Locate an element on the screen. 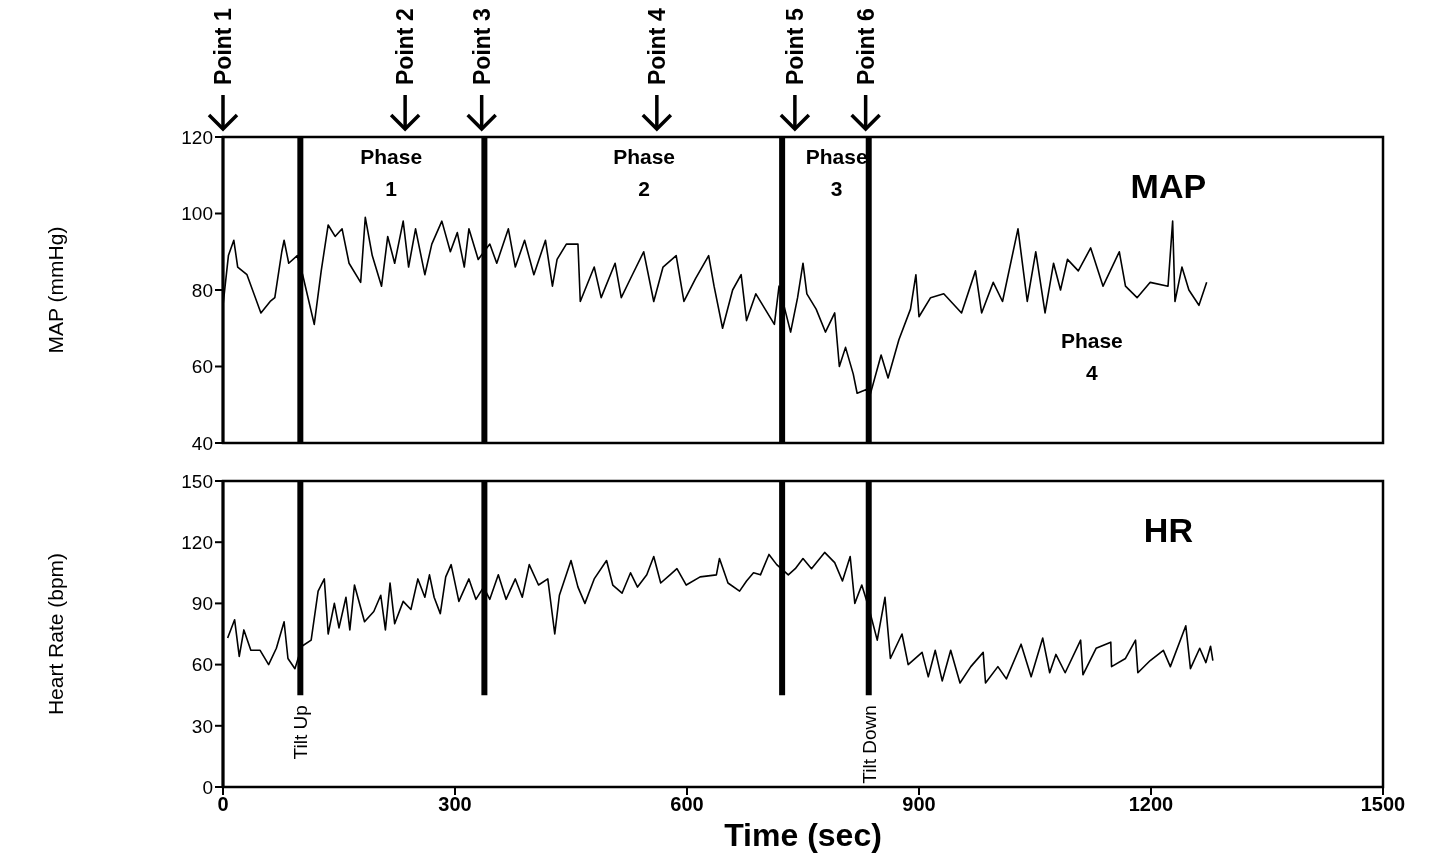 This screenshot has height=858, width=1437. annotation: Phase 1 is located at coordinates (391, 172).